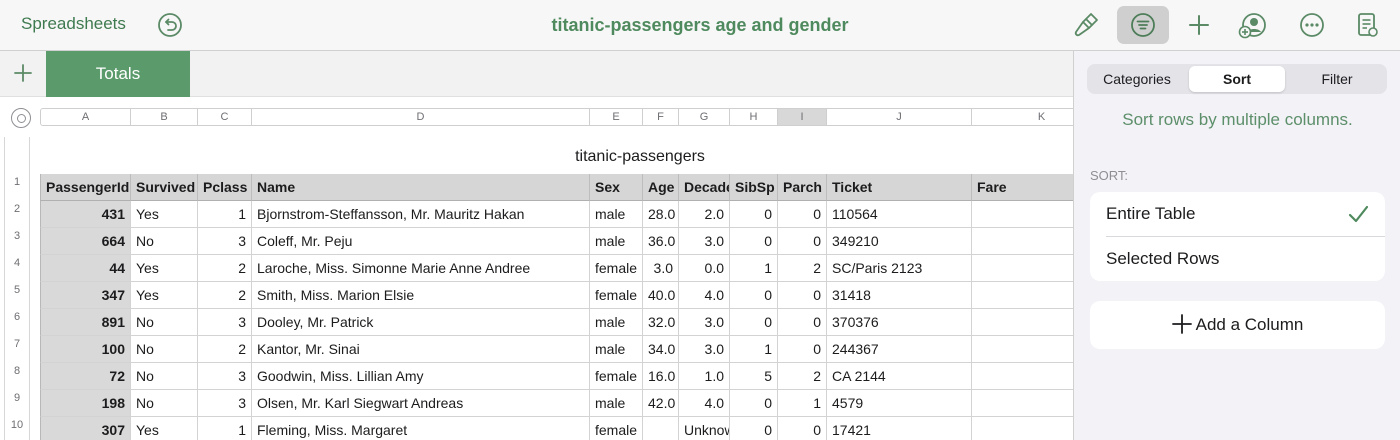 The width and height of the screenshot is (1400, 440). Describe the element at coordinates (1022, 117) in the screenshot. I see `column-header-k: K` at that location.